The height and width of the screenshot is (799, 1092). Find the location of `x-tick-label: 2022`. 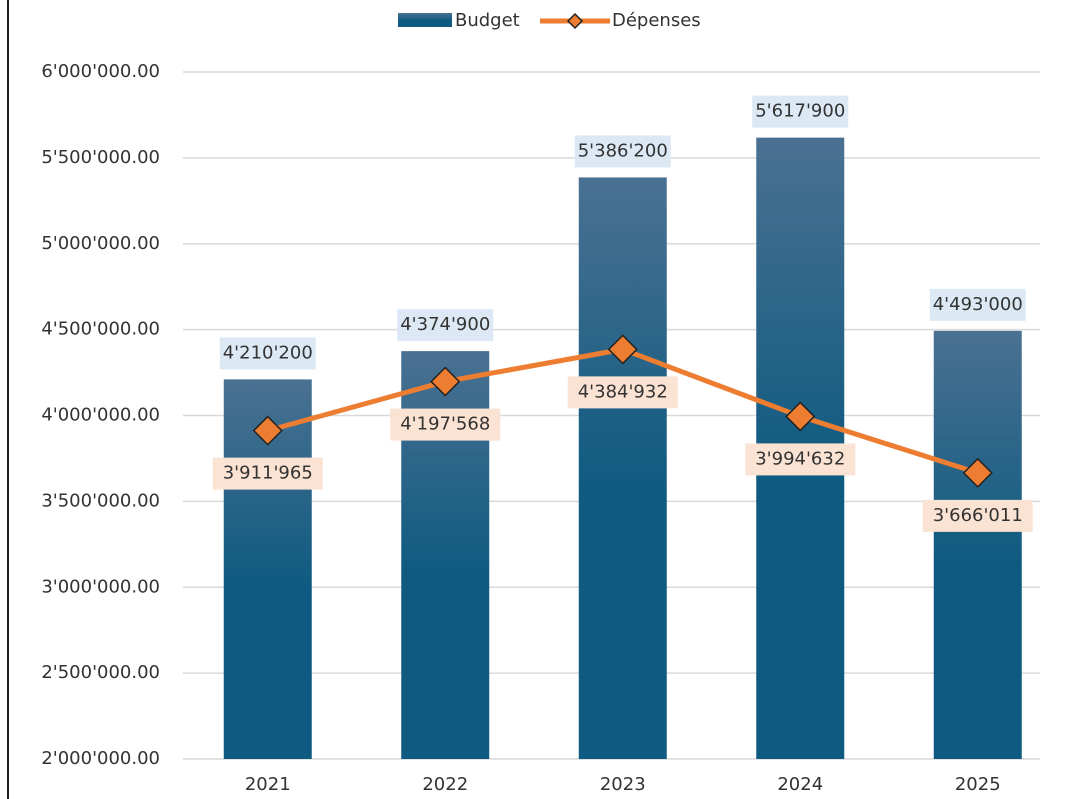

x-tick-label: 2022 is located at coordinates (445, 784).